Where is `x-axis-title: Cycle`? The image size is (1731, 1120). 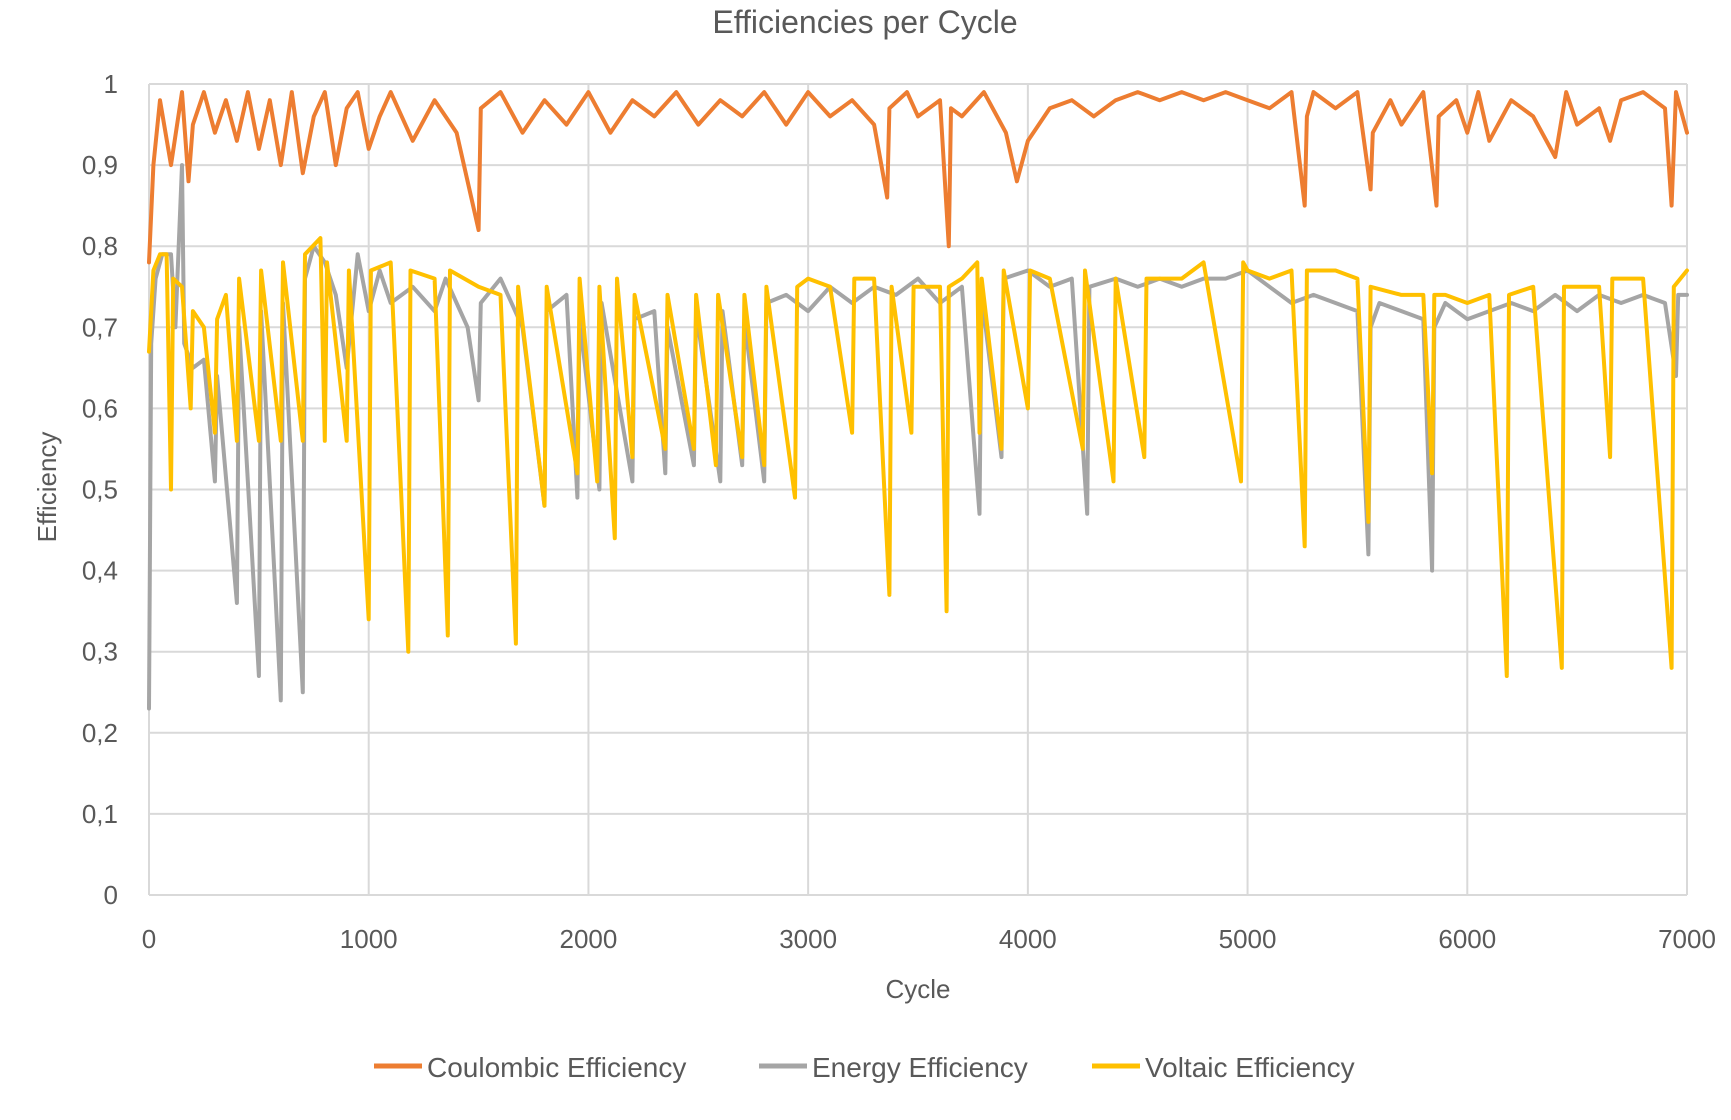 x-axis-title: Cycle is located at coordinates (917, 989).